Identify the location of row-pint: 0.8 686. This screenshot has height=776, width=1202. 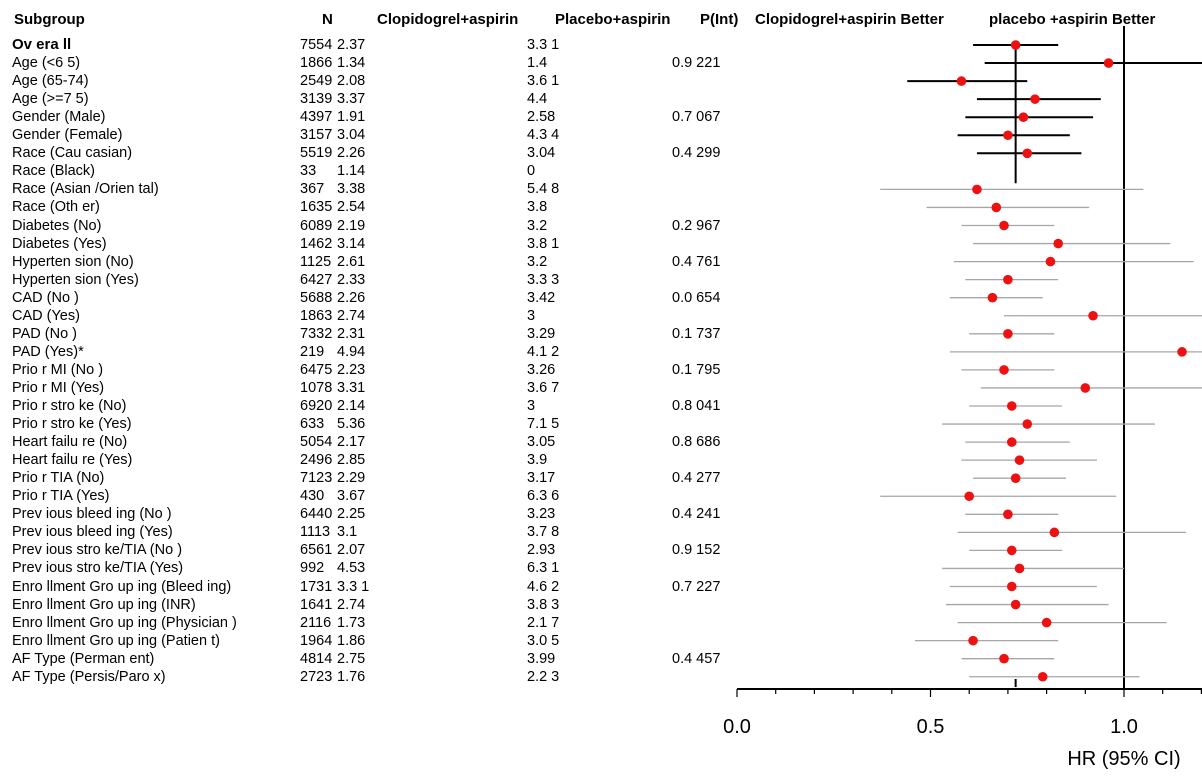
(696, 442).